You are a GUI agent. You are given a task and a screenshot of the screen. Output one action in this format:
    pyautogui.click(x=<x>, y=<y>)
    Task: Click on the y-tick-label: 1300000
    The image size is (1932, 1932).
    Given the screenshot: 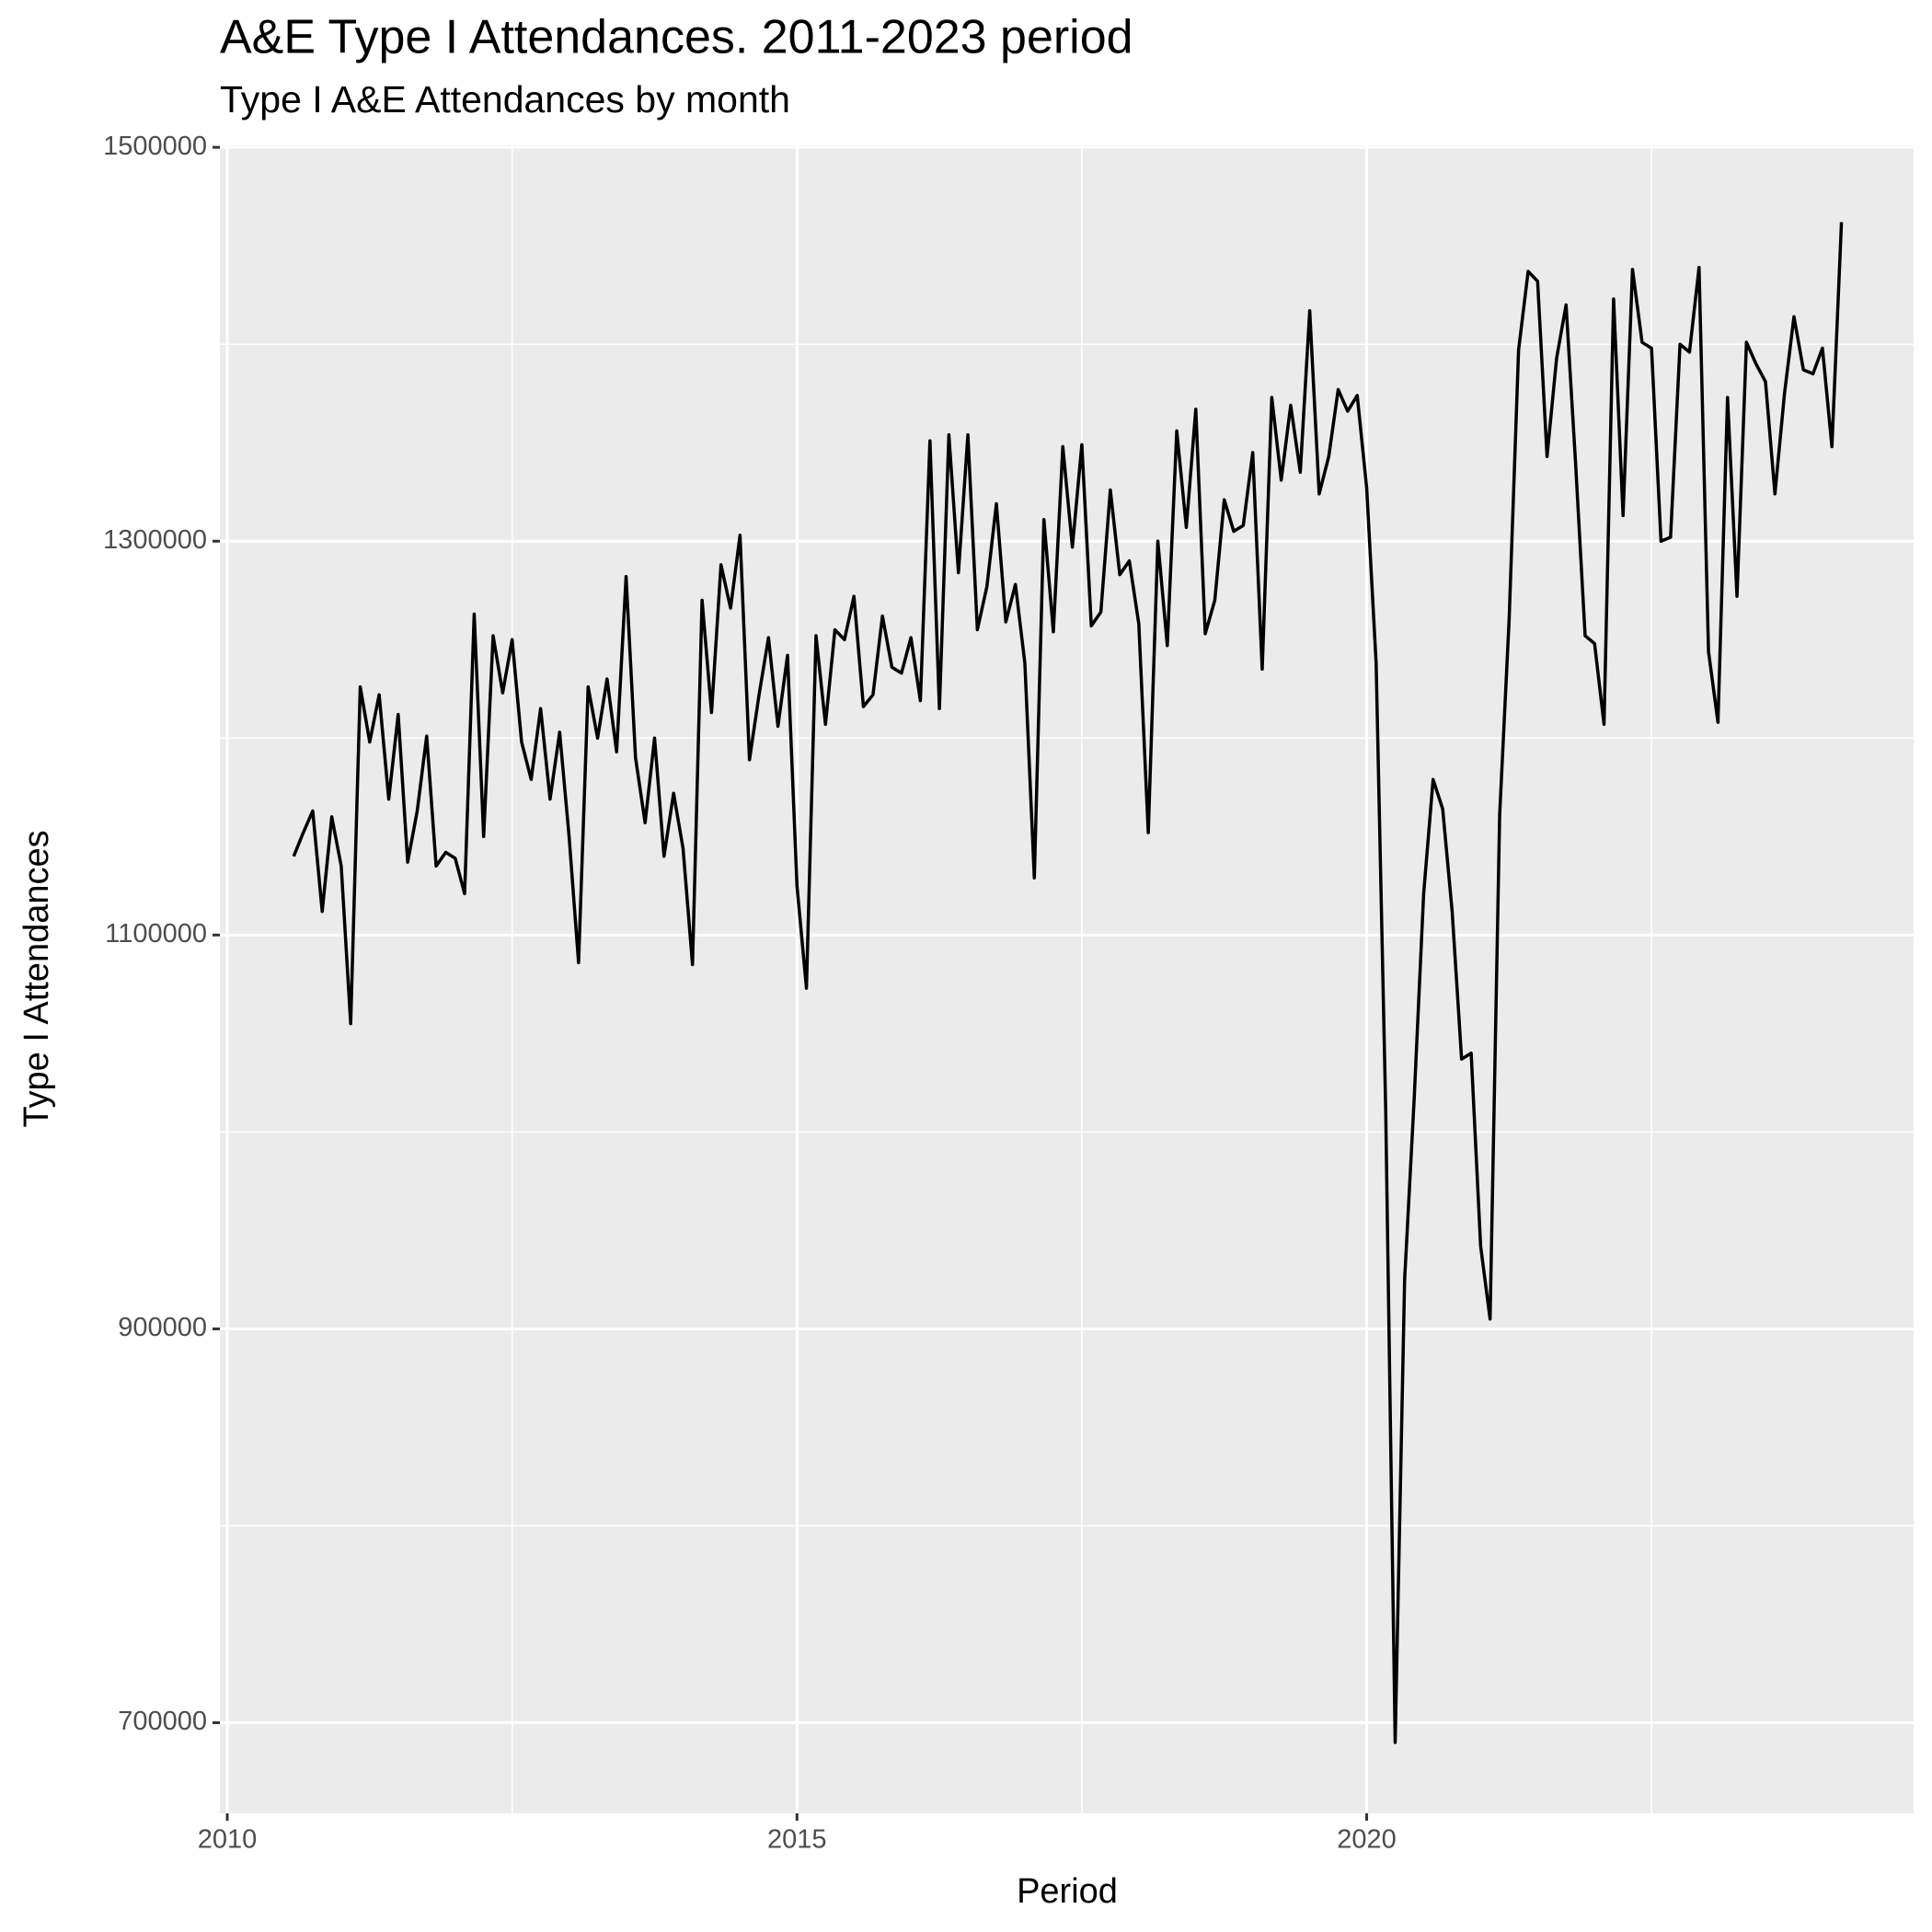 What is the action you would take?
    pyautogui.click(x=155, y=540)
    